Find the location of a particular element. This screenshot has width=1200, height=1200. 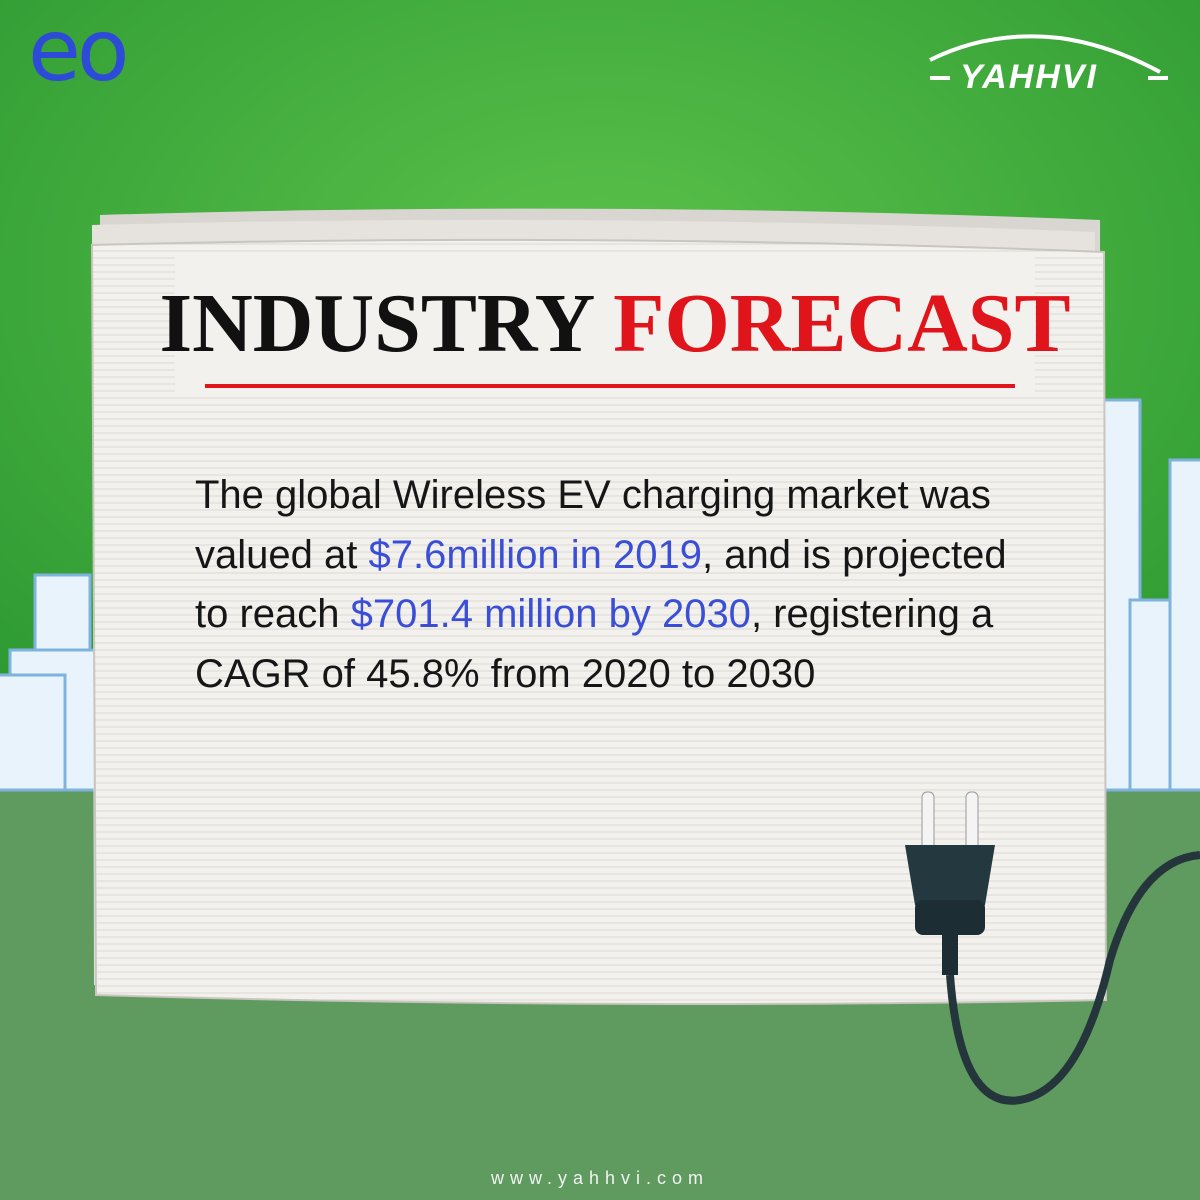

highlight-text: $7.6million in 2019 is located at coordinates (535, 554).